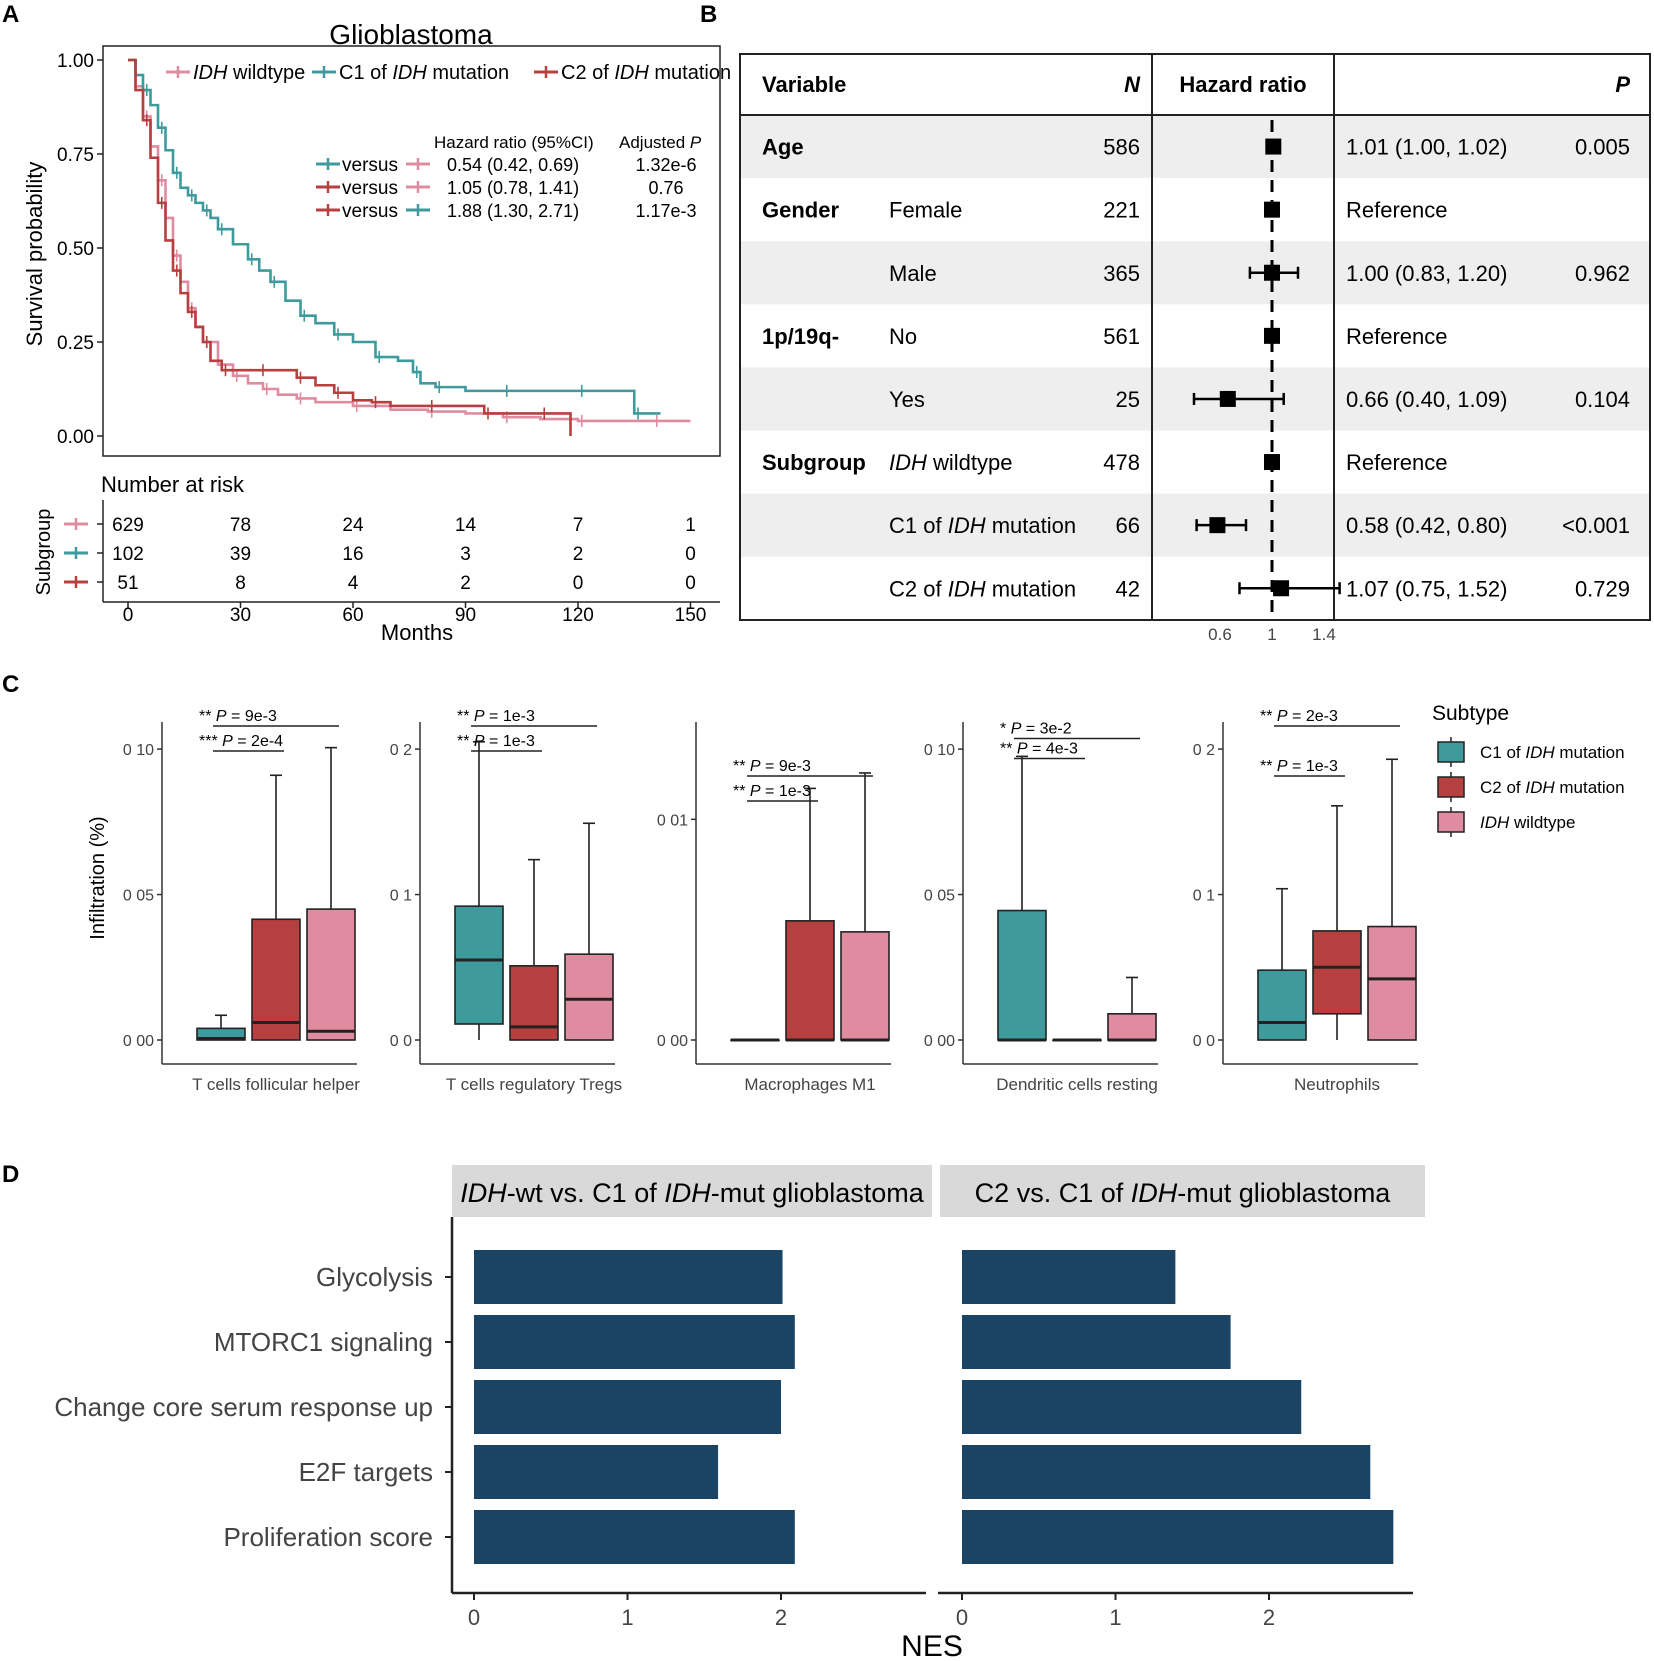 The height and width of the screenshot is (1661, 1654). I want to click on forest-hr-text: 1.01 (1.00, 1.02), so click(1426, 147).